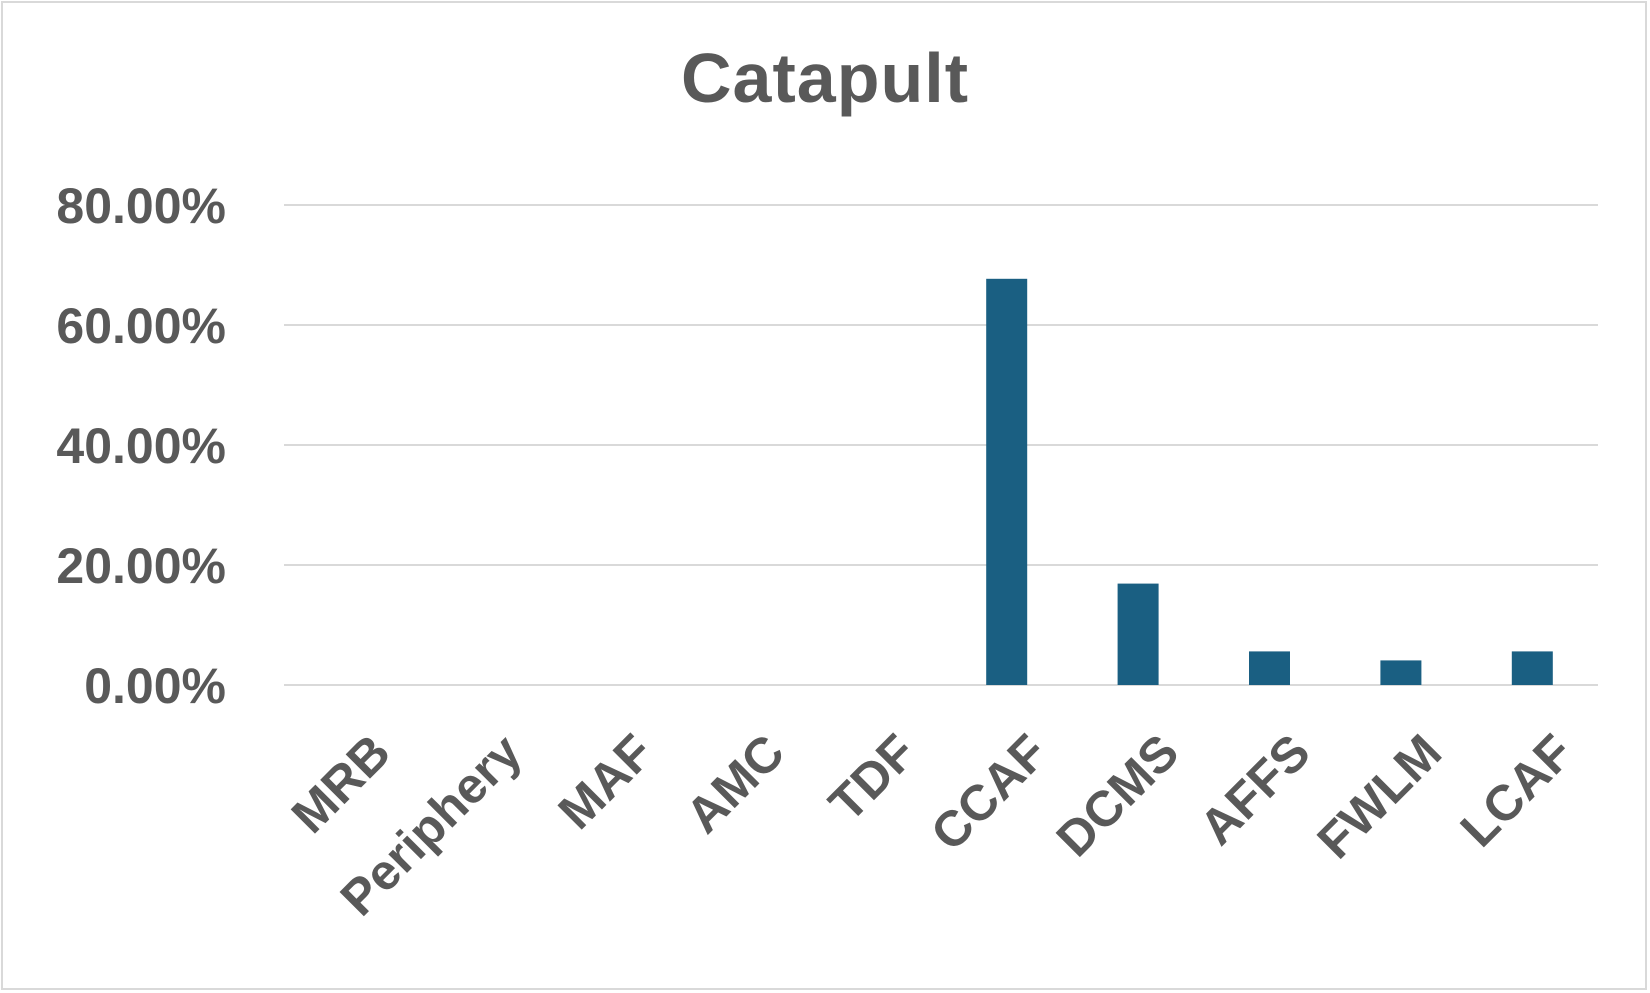 The image size is (1650, 993). I want to click on x-tick-label-mrb: MRB, so click(341, 784).